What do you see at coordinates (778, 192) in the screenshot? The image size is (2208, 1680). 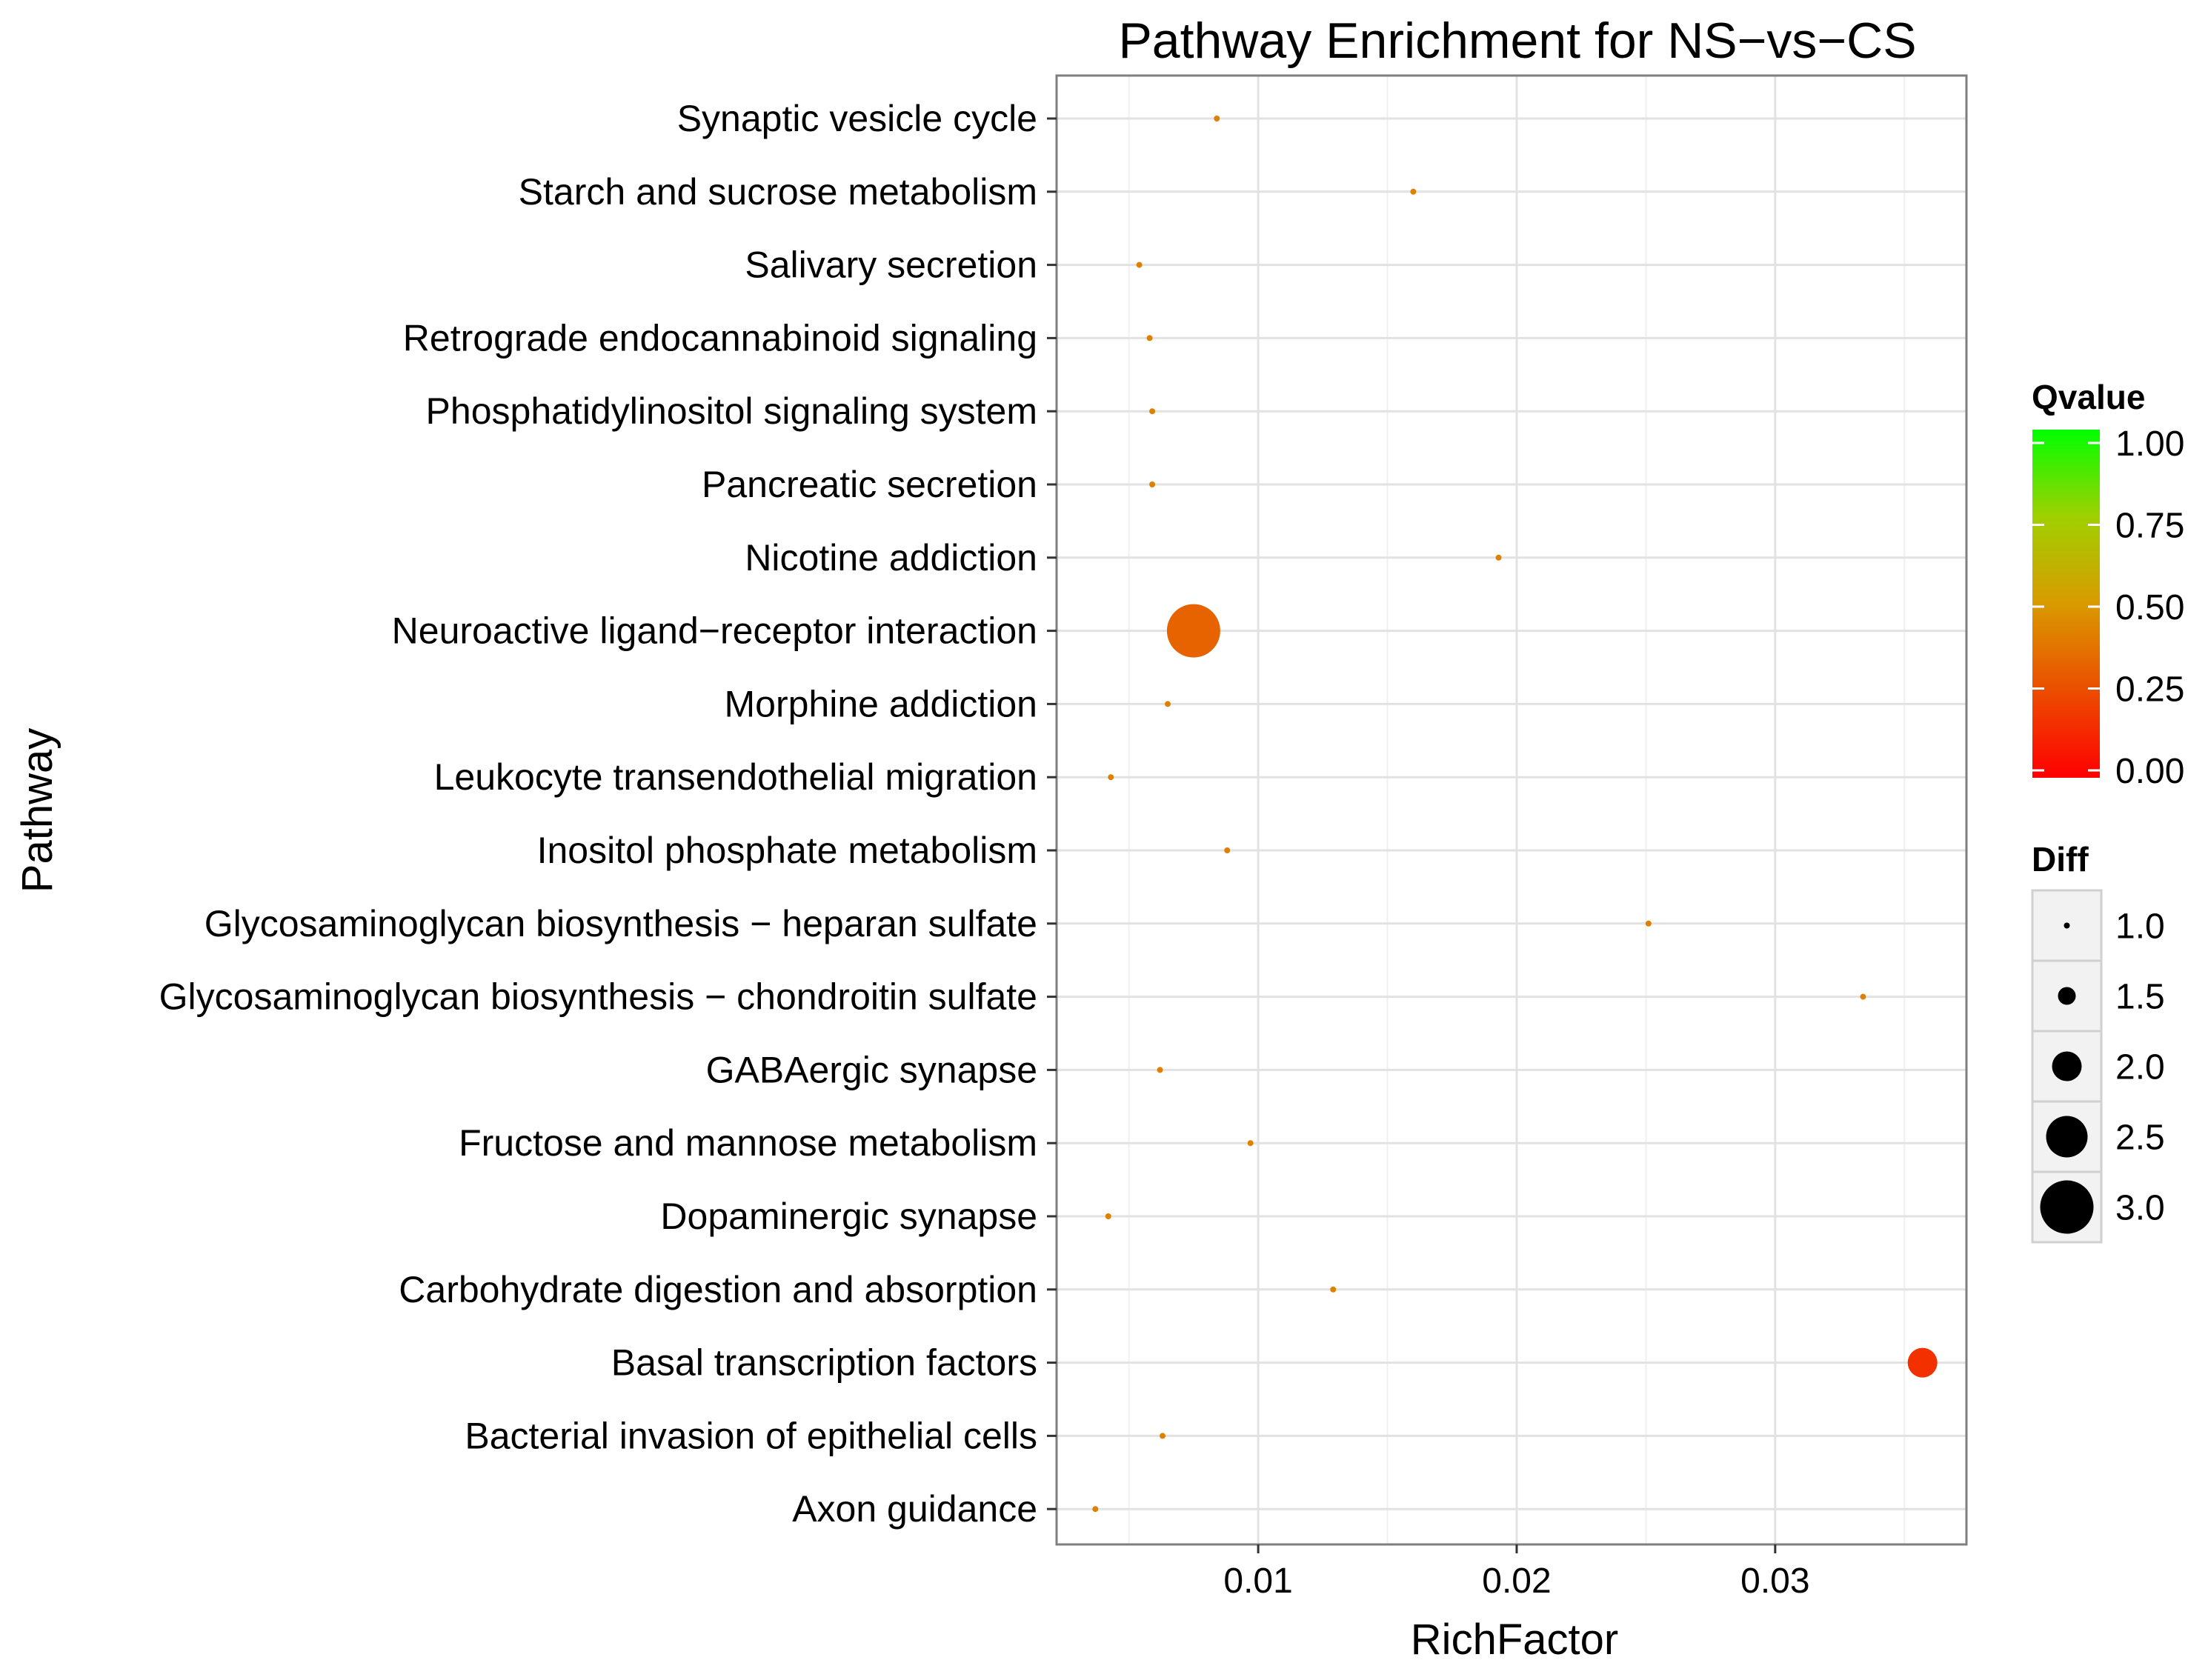 I see `y-tick-label: Starch and sucrose metabolism` at bounding box center [778, 192].